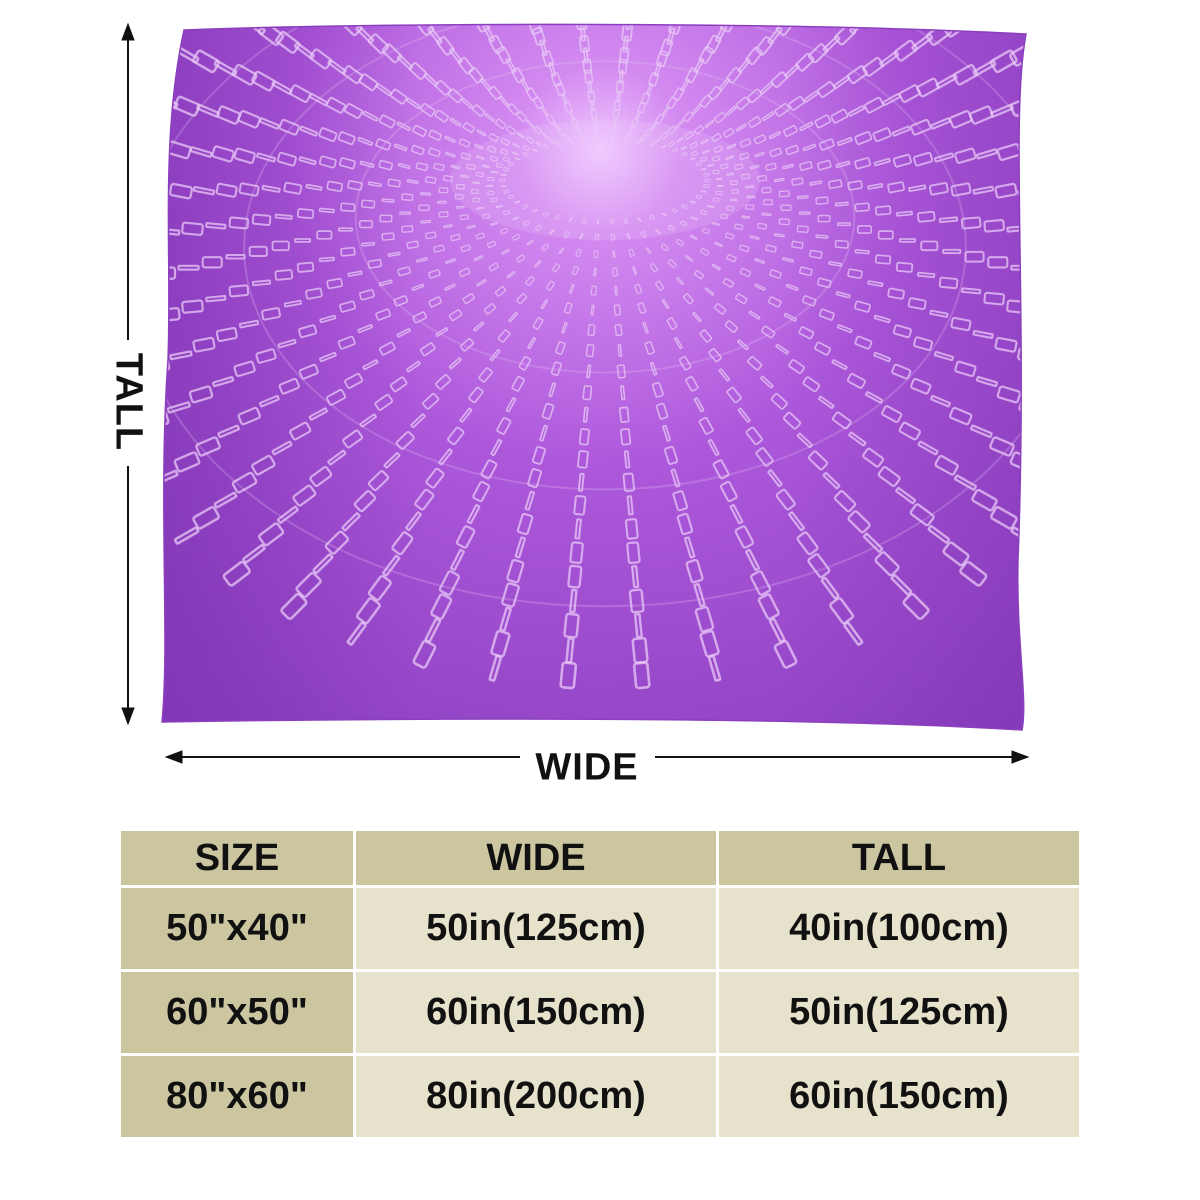 The height and width of the screenshot is (1200, 1200). I want to click on table-row: 50"x40" 50in(125cm) 40in(100cm), so click(600, 928).